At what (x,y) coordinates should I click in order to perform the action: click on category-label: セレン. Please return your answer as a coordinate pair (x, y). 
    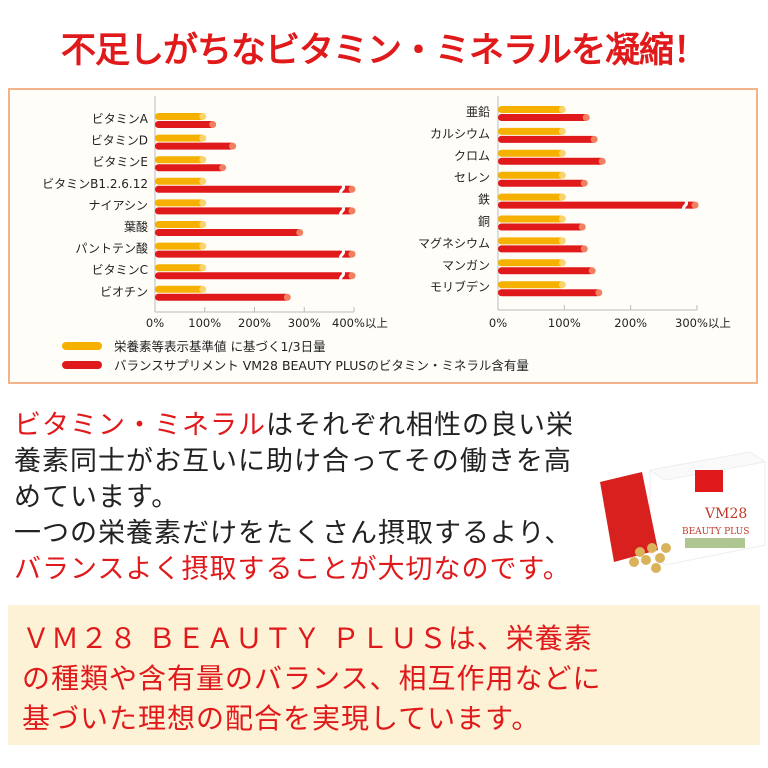
    Looking at the image, I should click on (472, 178).